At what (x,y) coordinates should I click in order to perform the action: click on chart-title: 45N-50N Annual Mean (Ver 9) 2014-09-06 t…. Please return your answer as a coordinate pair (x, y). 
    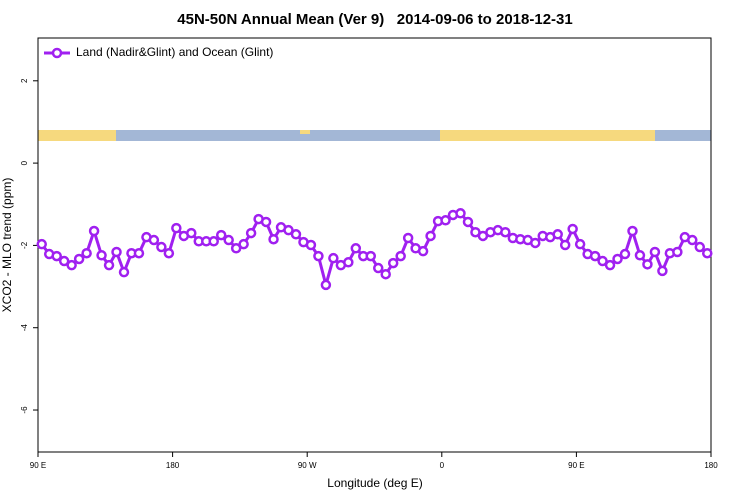
    Looking at the image, I should click on (374, 19).